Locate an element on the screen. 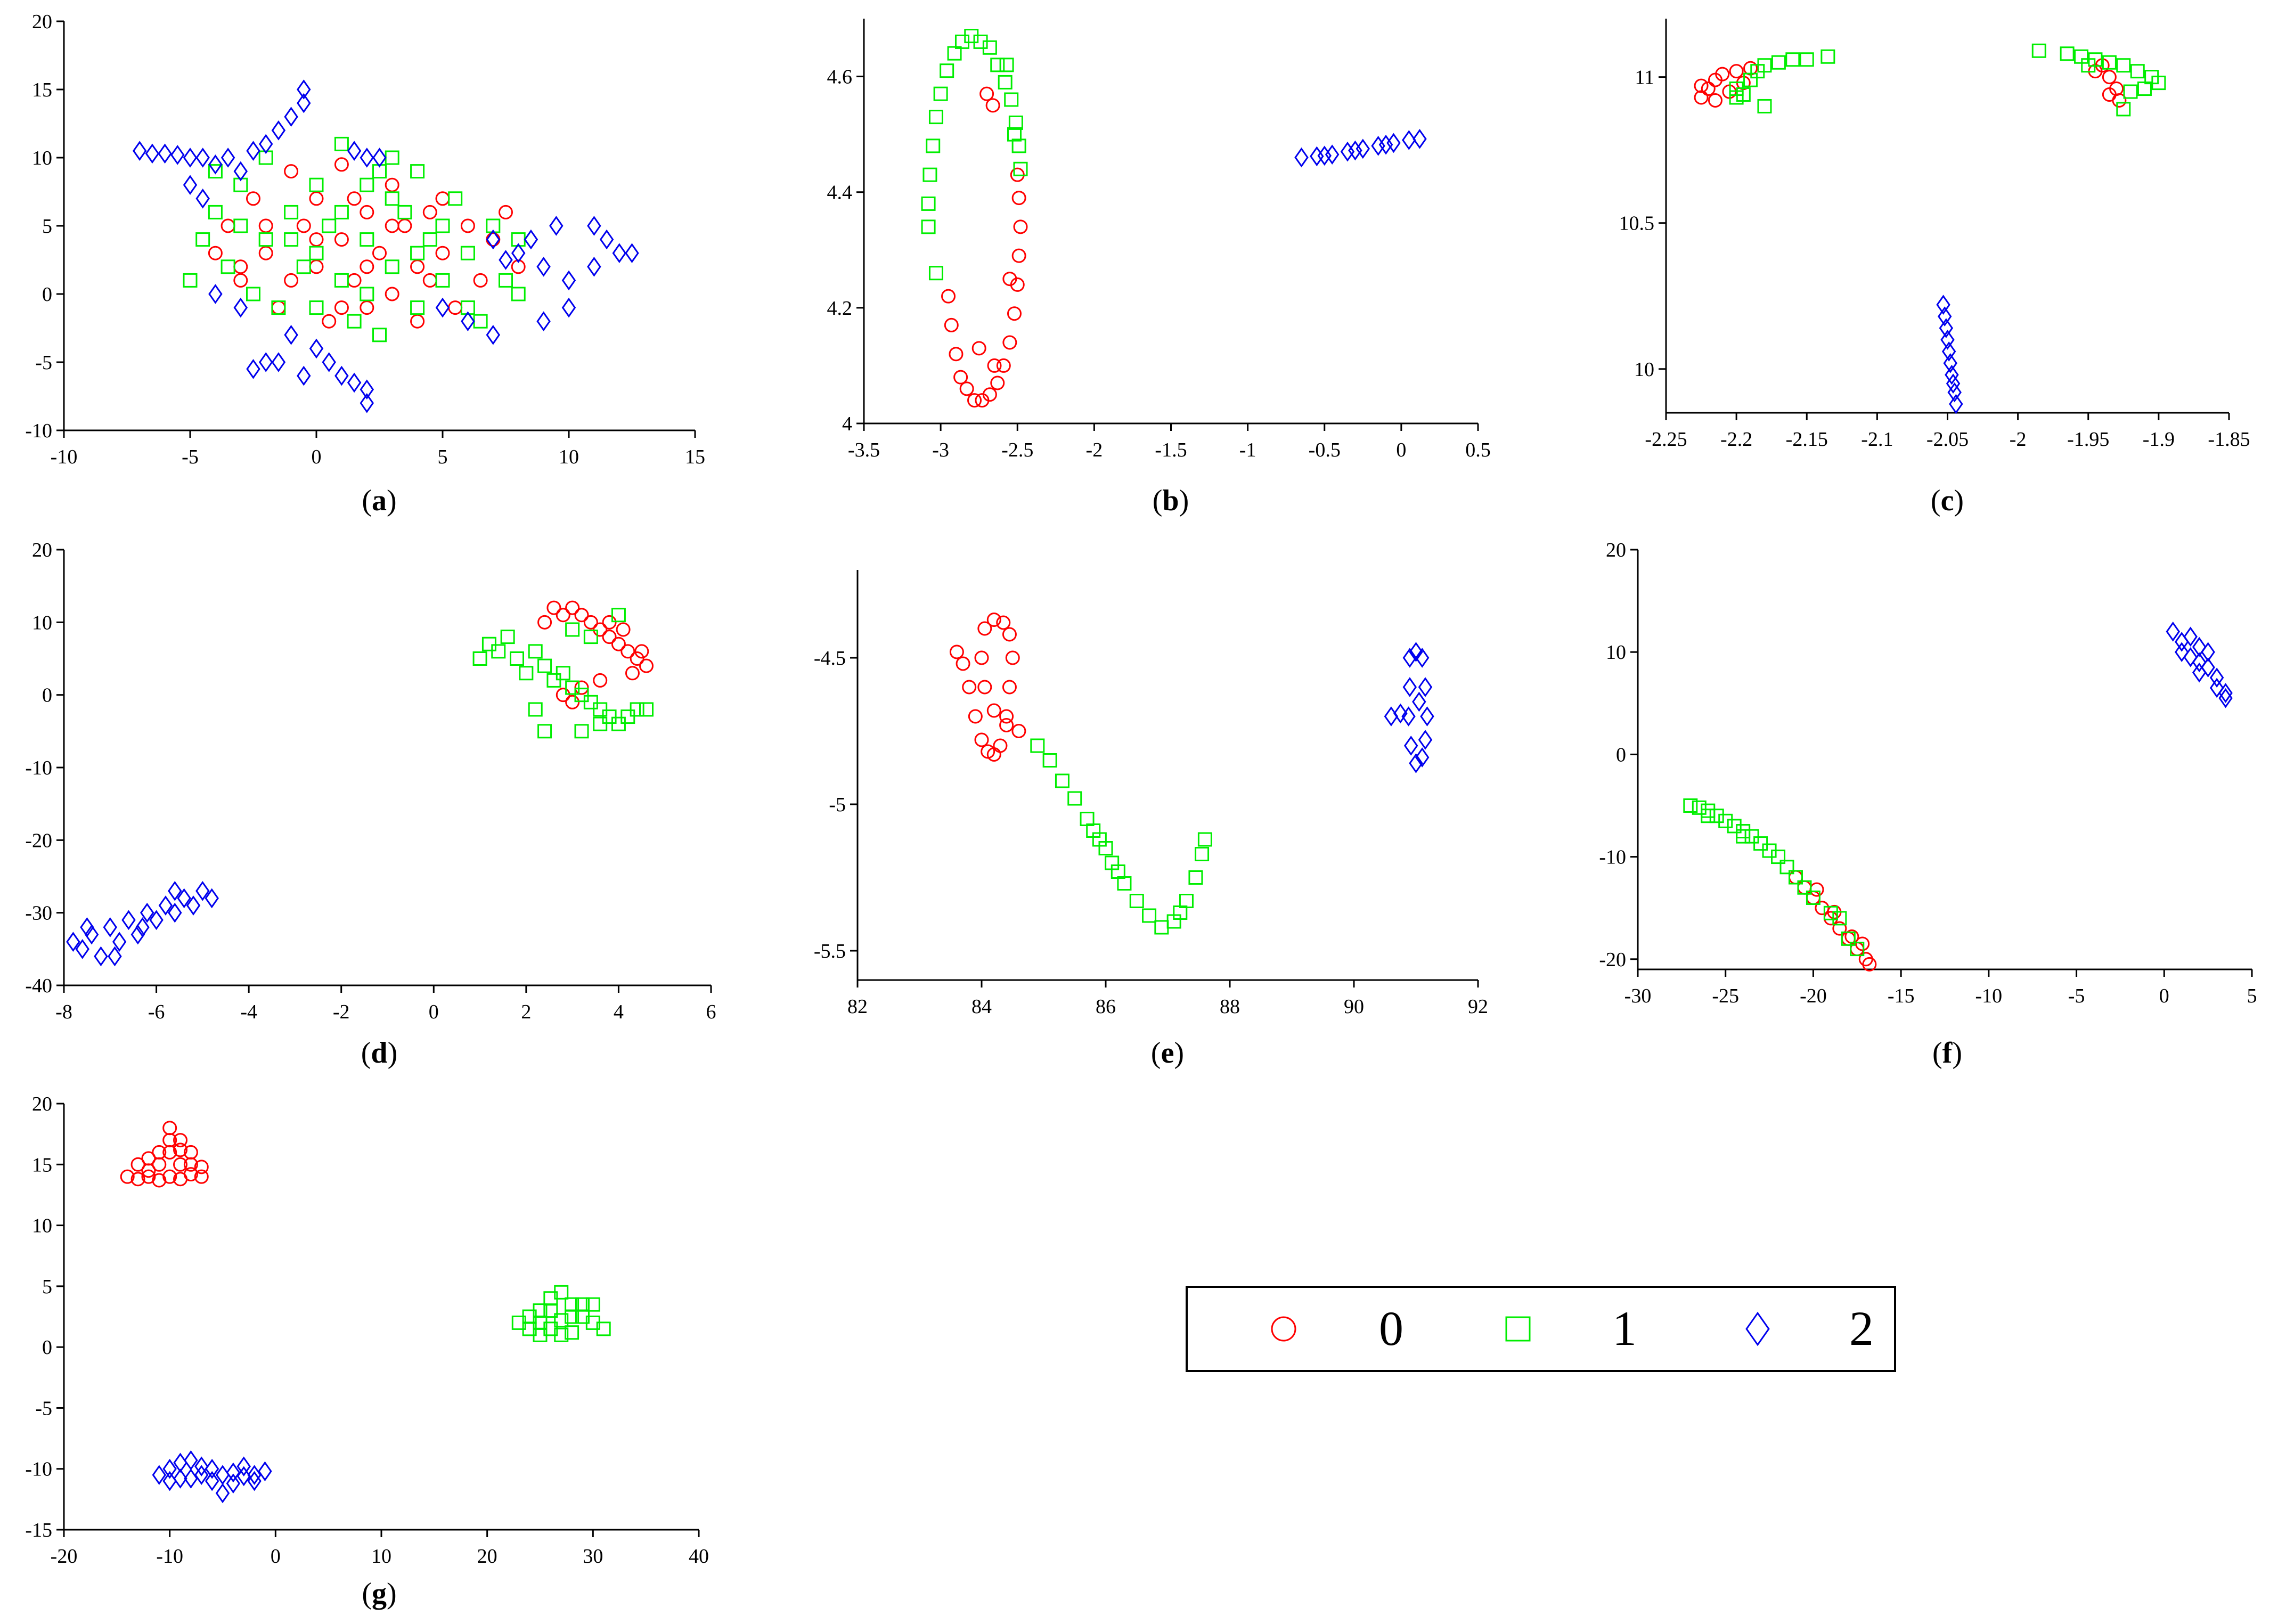 This screenshot has height=1624, width=2286. x-tick-label: 86 is located at coordinates (1106, 1006).